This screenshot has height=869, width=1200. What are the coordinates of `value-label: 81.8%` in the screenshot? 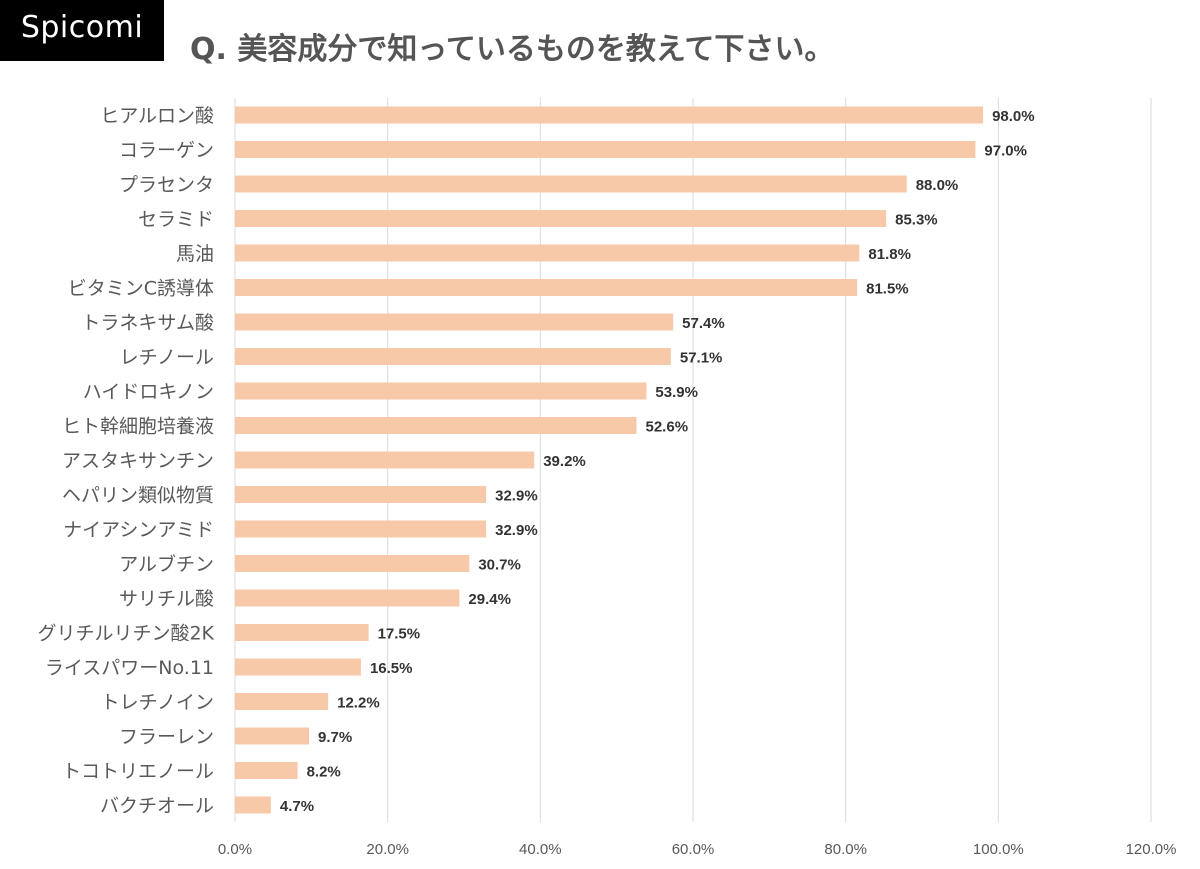 It's located at (889, 254).